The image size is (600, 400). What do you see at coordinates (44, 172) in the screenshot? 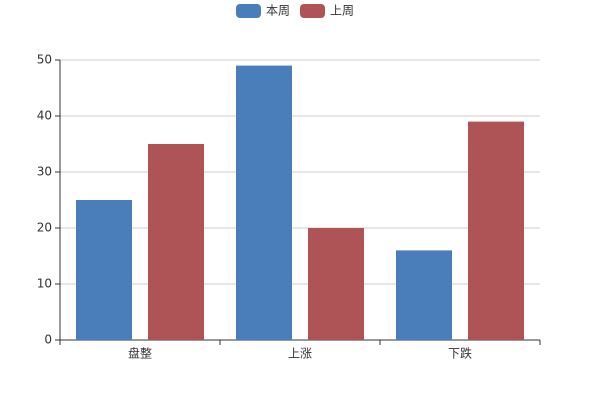
I see `y-tick-label: 30` at bounding box center [44, 172].